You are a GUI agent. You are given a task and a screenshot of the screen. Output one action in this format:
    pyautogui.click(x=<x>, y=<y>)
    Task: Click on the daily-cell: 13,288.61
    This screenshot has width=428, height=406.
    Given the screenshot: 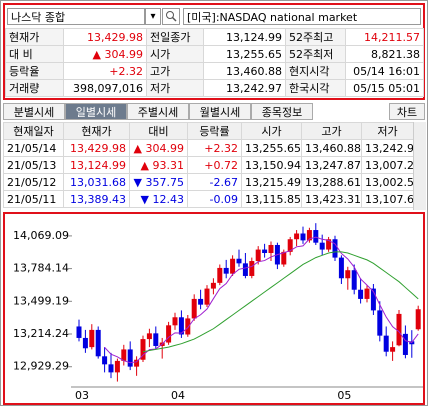 What is the action you would take?
    pyautogui.click(x=331, y=182)
    